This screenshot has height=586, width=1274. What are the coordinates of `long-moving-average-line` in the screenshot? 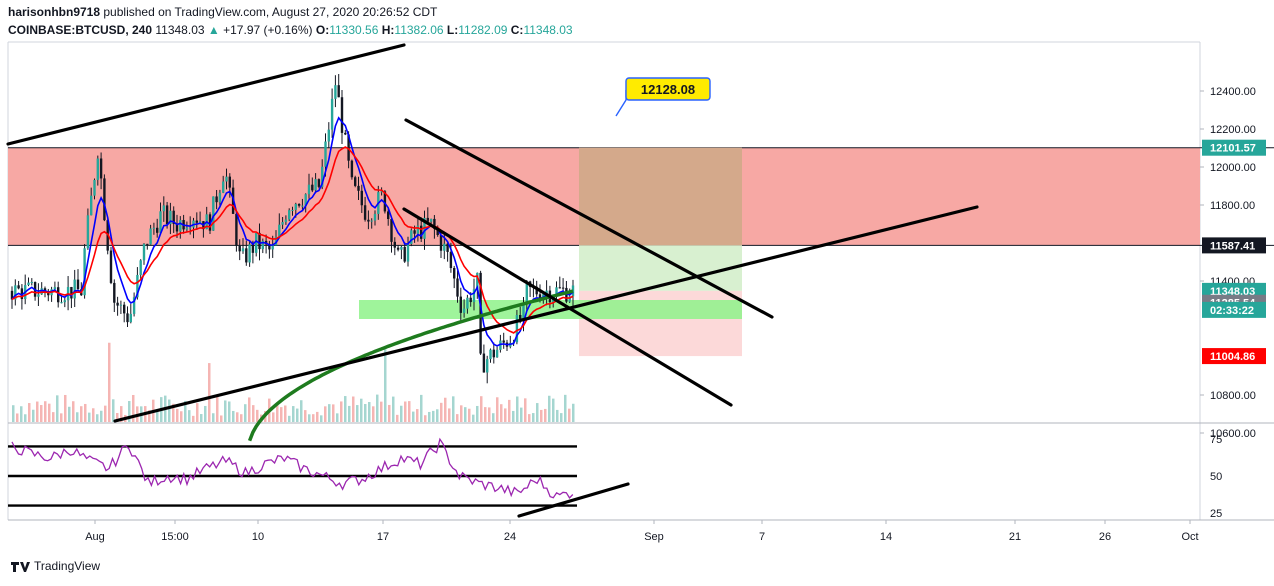 It's located at (410, 365).